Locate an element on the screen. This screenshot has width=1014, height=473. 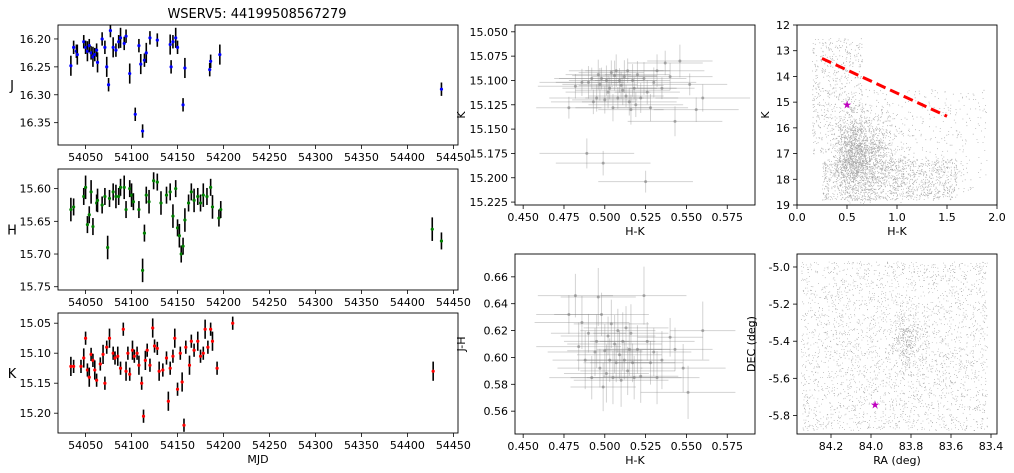
x-tick-label: 54400 is located at coordinates (407, 302).